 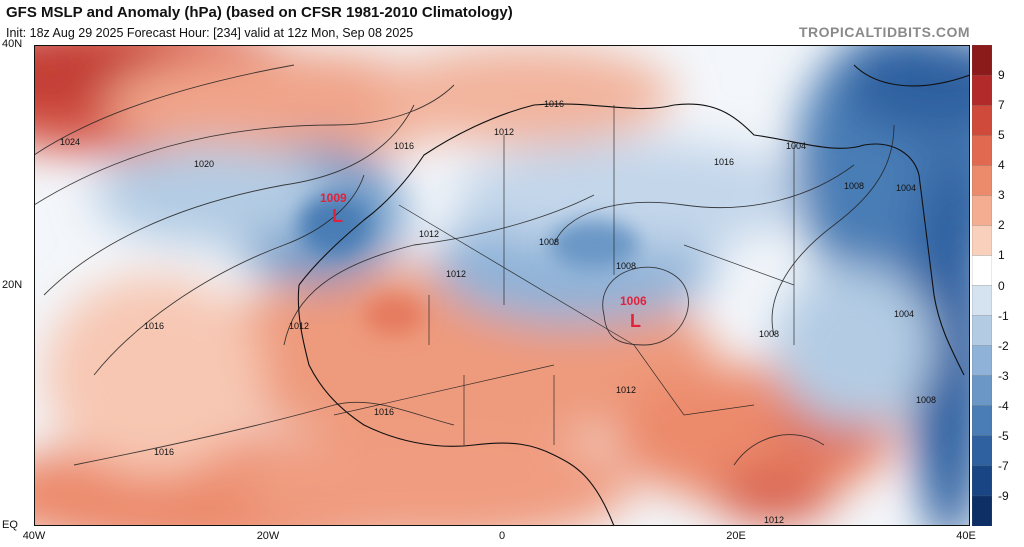 I want to click on lat-label: 40N, so click(x=12, y=44).